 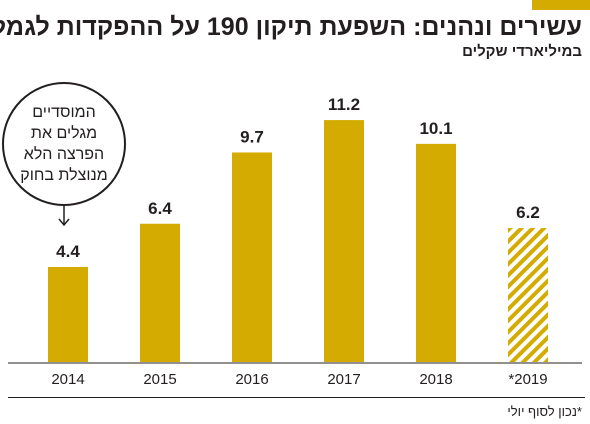 What do you see at coordinates (296, 397) in the screenshot?
I see `footer-rule` at bounding box center [296, 397].